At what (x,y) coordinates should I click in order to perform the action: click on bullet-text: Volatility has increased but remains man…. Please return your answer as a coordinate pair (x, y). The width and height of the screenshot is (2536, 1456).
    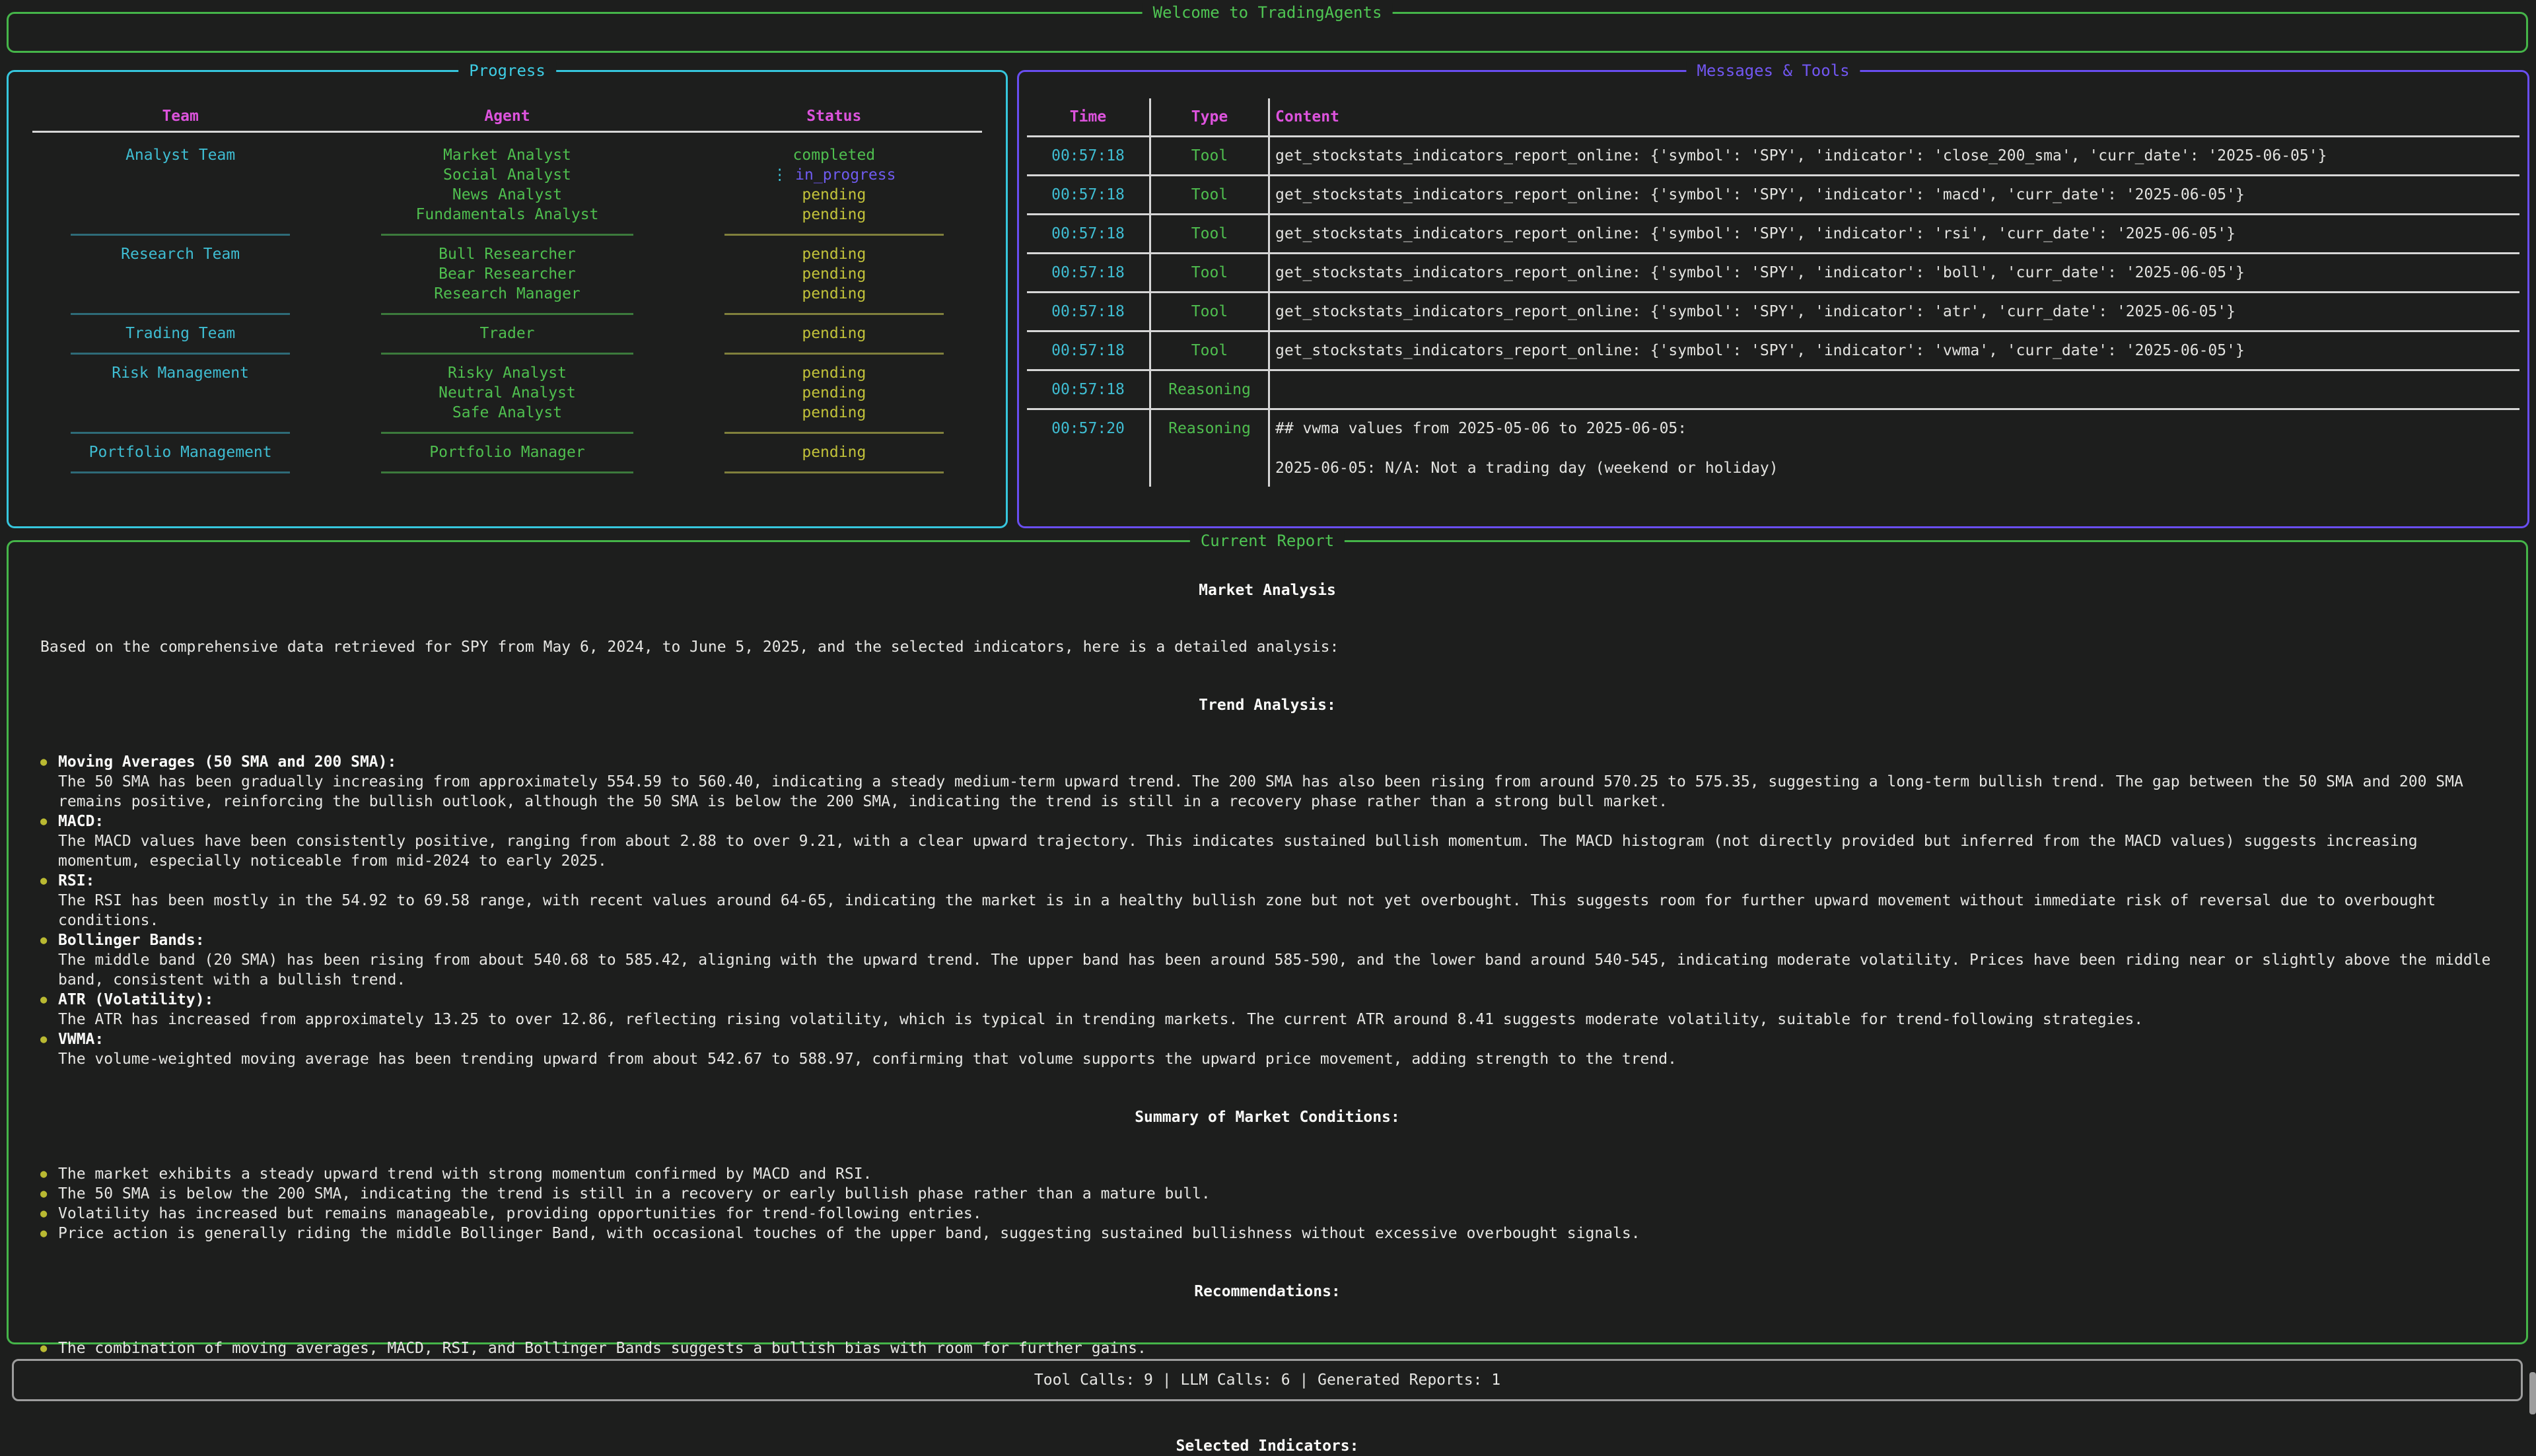
    Looking at the image, I should click on (520, 1213).